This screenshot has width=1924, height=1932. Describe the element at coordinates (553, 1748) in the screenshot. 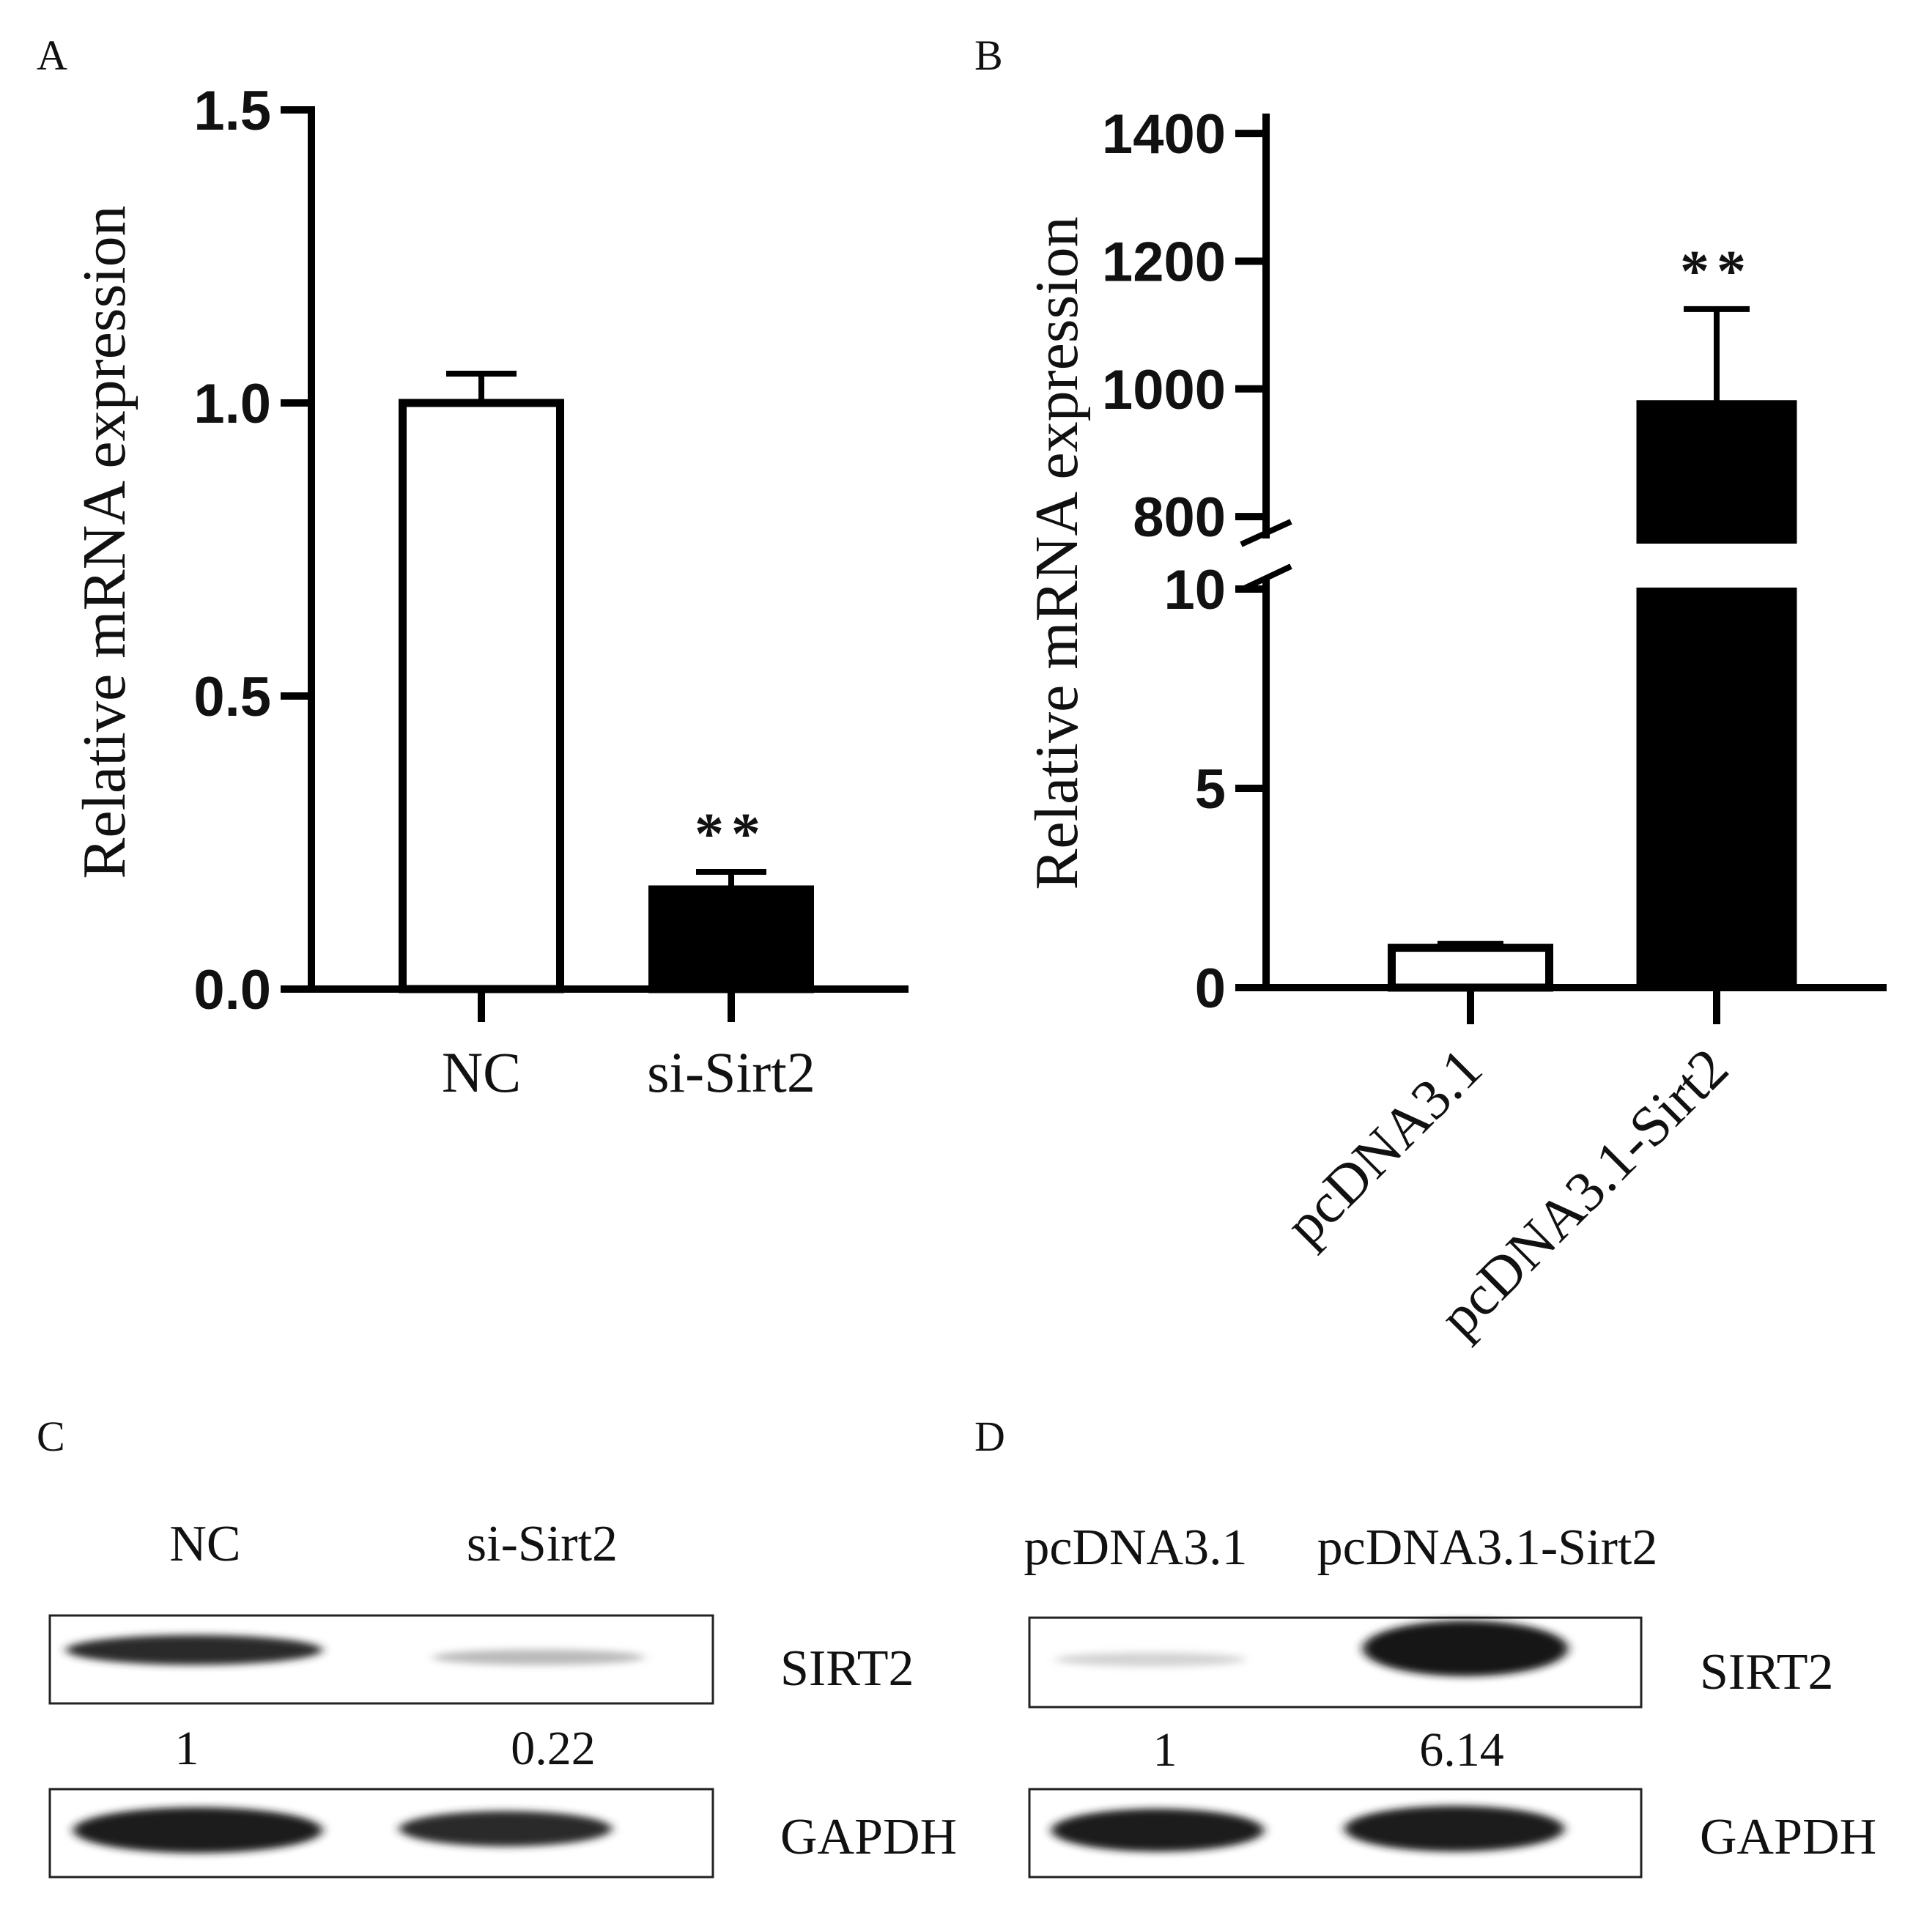

I see `panel-c-quant-2: 0.22` at that location.